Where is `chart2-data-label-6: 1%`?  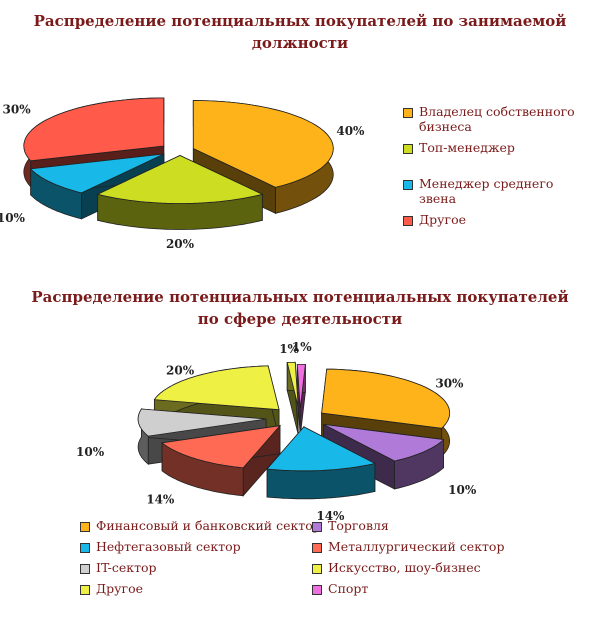 chart2-data-label-6: 1% is located at coordinates (289, 349).